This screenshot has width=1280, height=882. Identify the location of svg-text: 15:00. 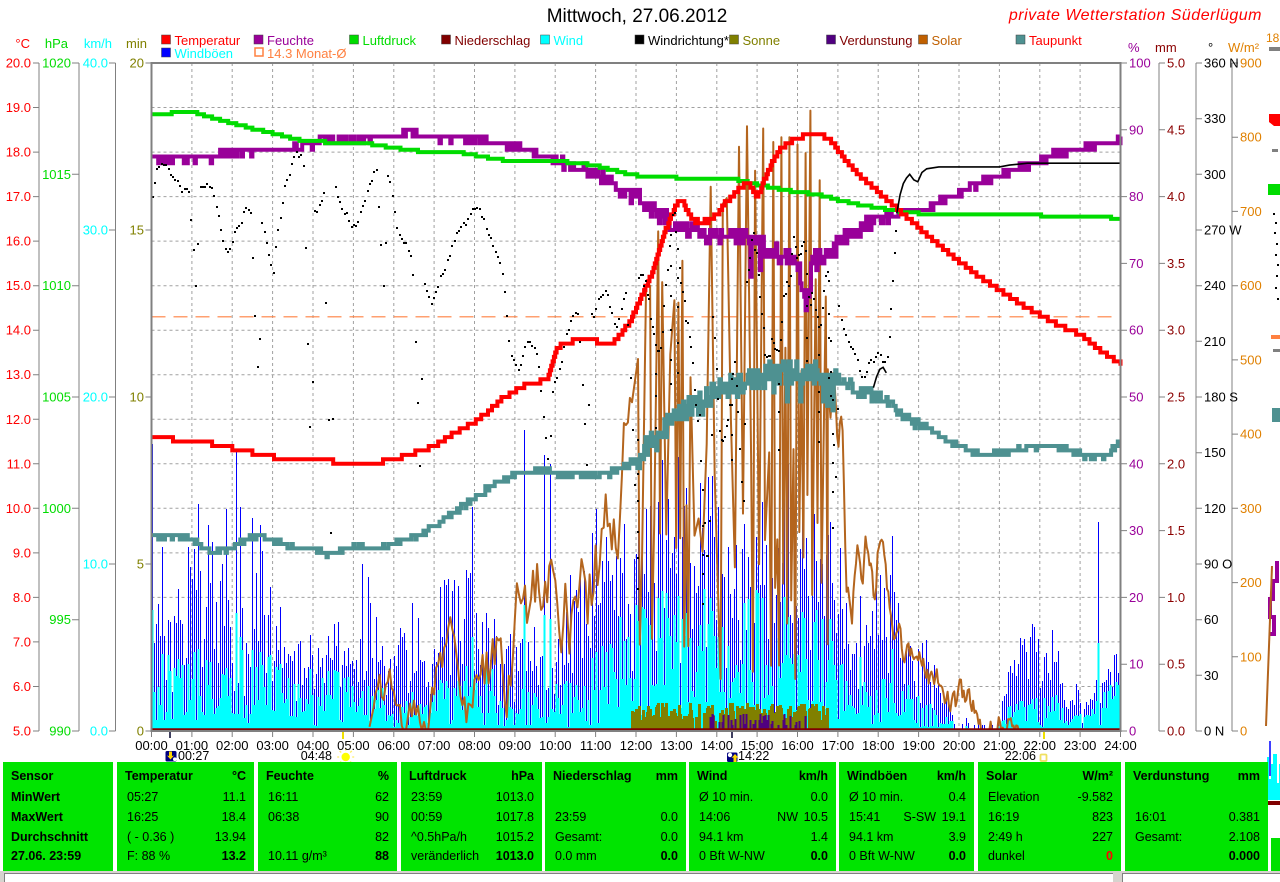
(757, 745).